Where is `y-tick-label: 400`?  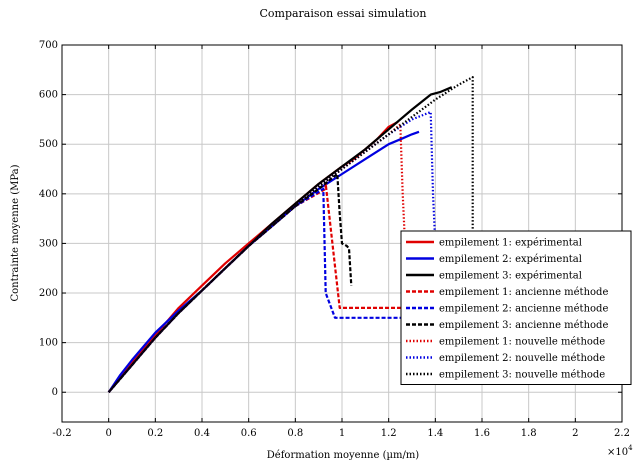
y-tick-label: 400 is located at coordinates (48, 194).